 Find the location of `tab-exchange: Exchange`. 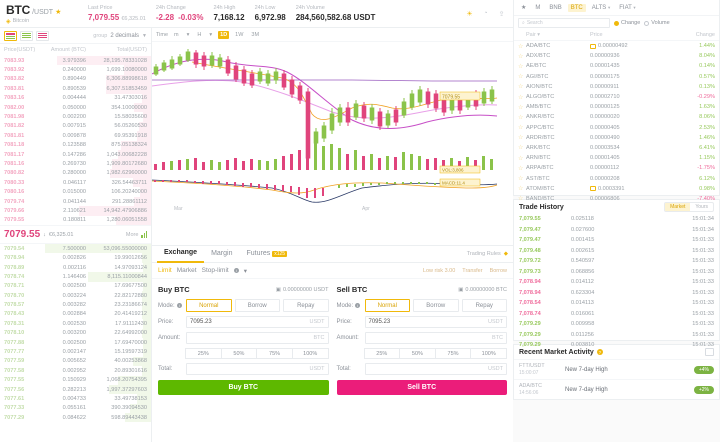

tab-exchange: Exchange is located at coordinates (181, 254).